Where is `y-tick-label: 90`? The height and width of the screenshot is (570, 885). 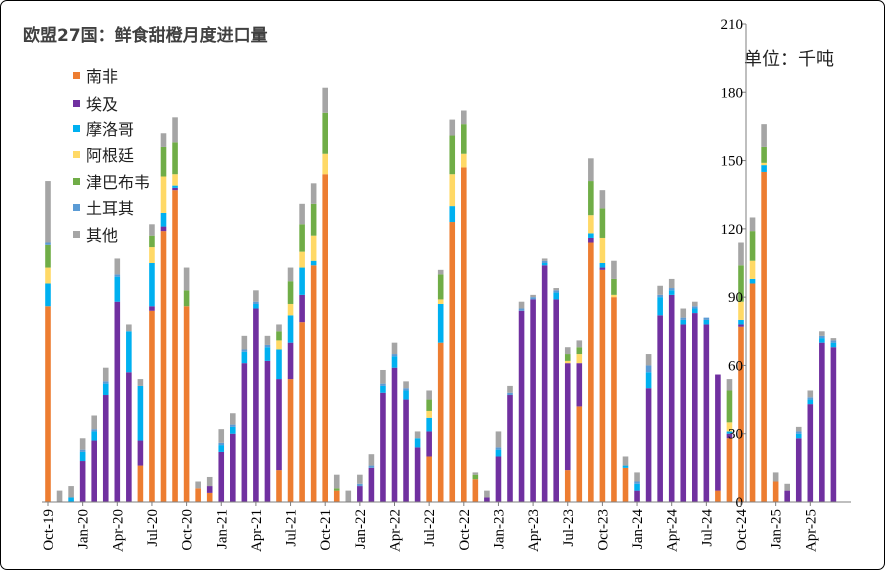
y-tick-label: 90 is located at coordinates (735, 298).